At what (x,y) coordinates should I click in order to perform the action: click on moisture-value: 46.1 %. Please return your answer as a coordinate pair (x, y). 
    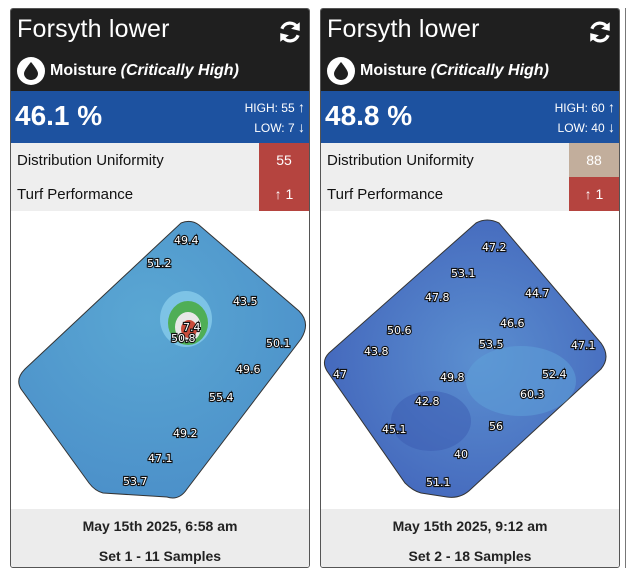
    Looking at the image, I should click on (59, 115).